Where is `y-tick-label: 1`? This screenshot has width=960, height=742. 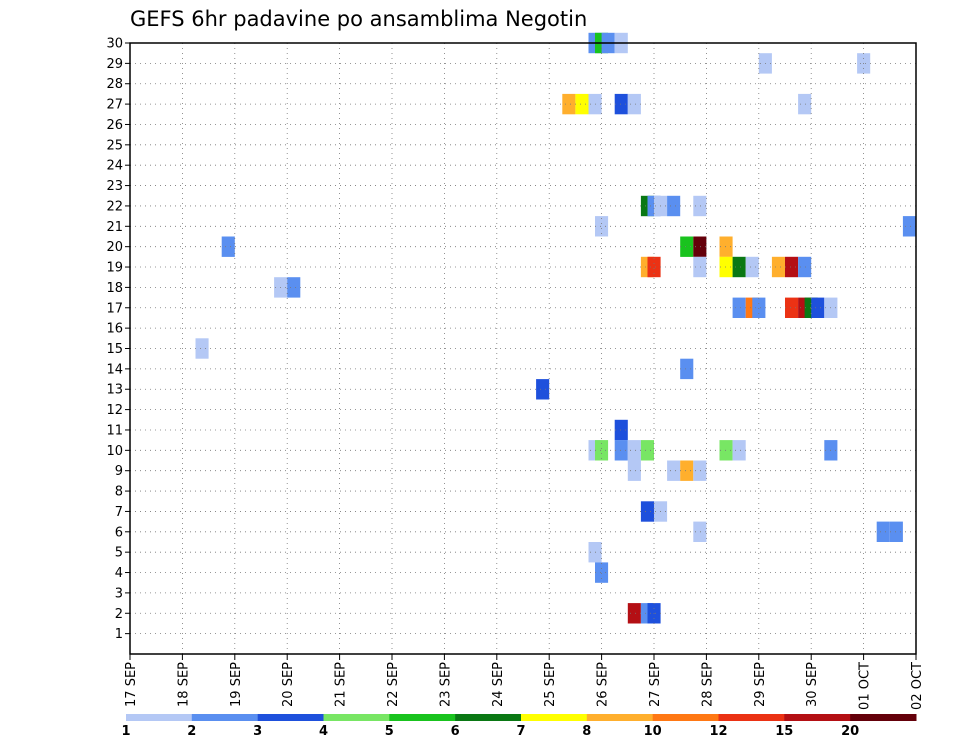 y-tick-label: 1 is located at coordinates (119, 634).